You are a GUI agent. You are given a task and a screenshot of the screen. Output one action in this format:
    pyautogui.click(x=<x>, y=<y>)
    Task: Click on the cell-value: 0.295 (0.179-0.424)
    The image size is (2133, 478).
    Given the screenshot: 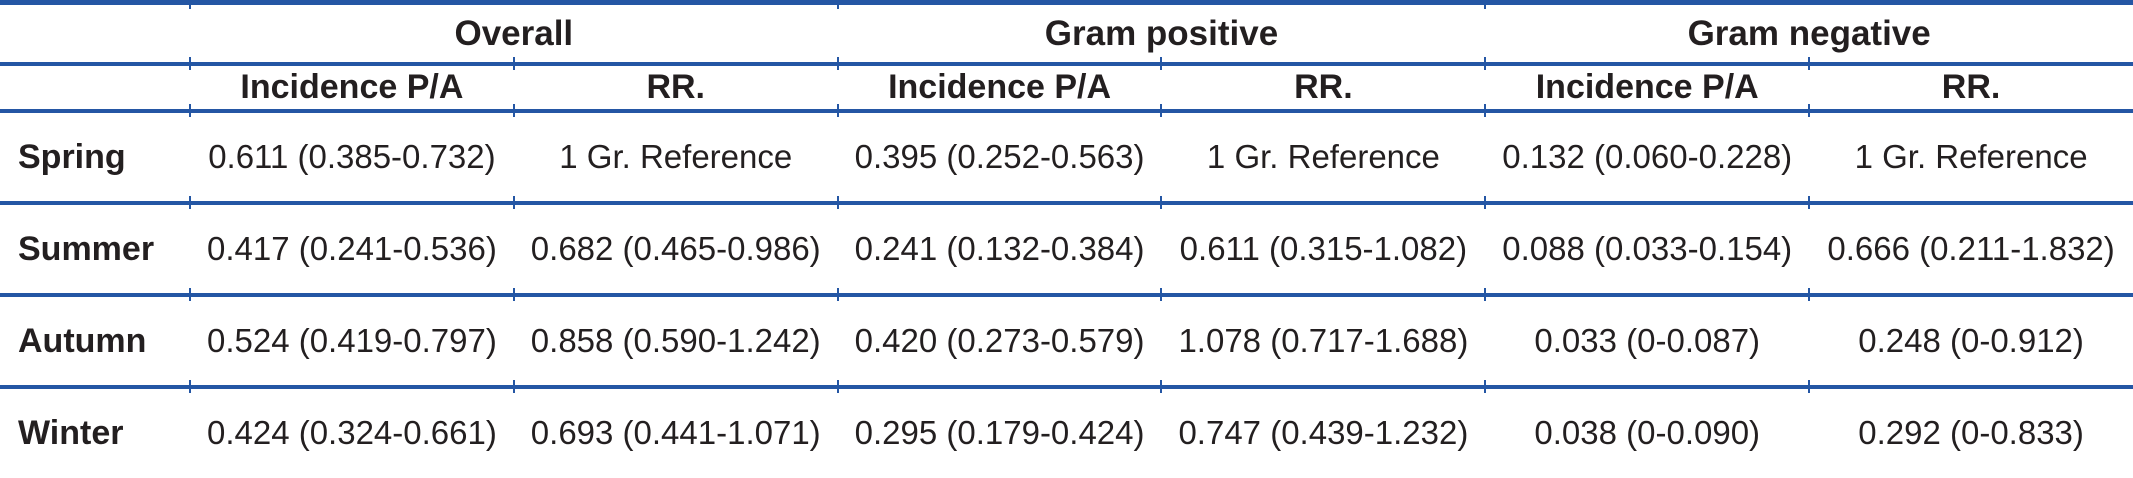 What is the action you would take?
    pyautogui.click(x=999, y=428)
    